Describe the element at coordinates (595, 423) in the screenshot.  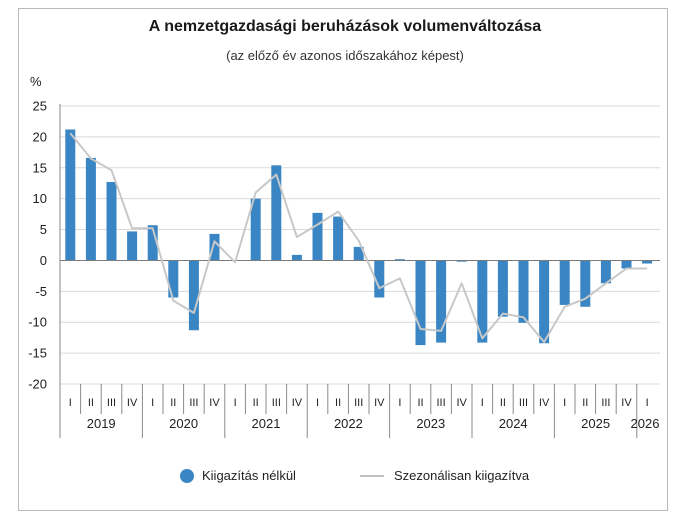
I see `year-label: 2025` at that location.